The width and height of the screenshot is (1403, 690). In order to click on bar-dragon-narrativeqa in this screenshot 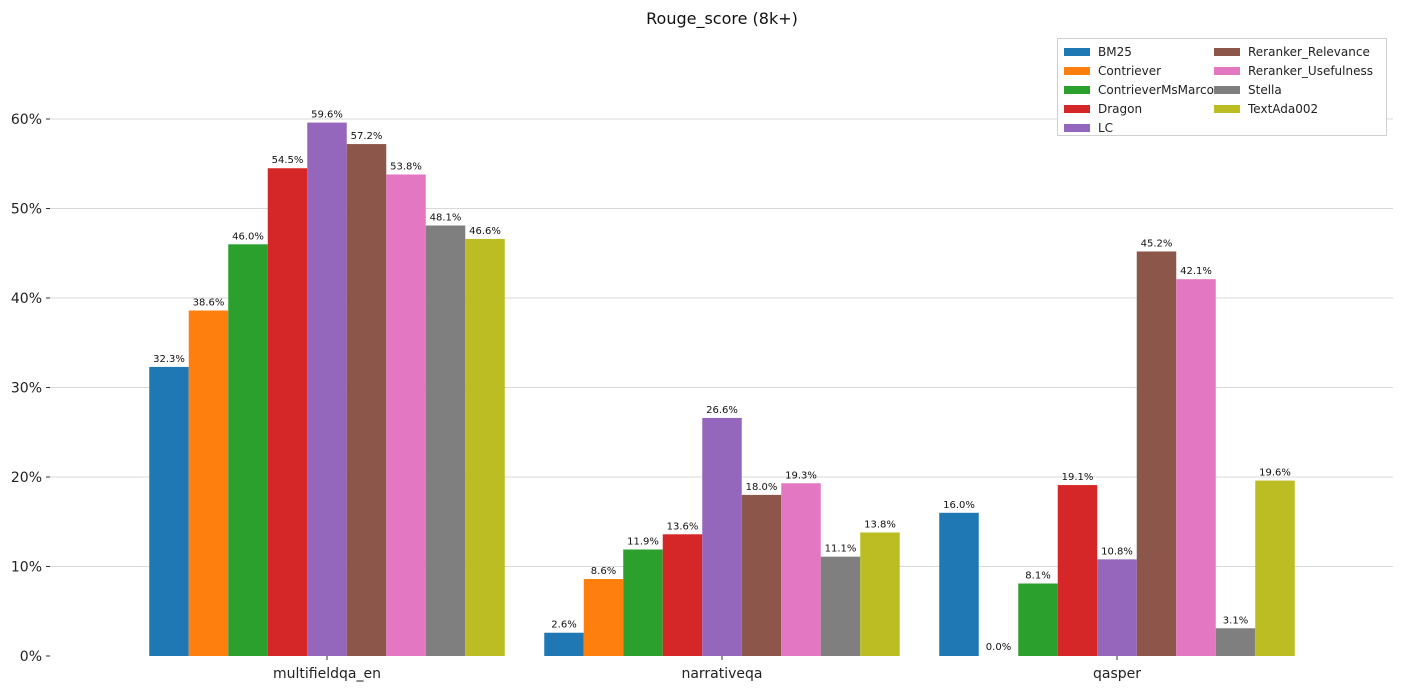, I will do `click(682, 595)`.